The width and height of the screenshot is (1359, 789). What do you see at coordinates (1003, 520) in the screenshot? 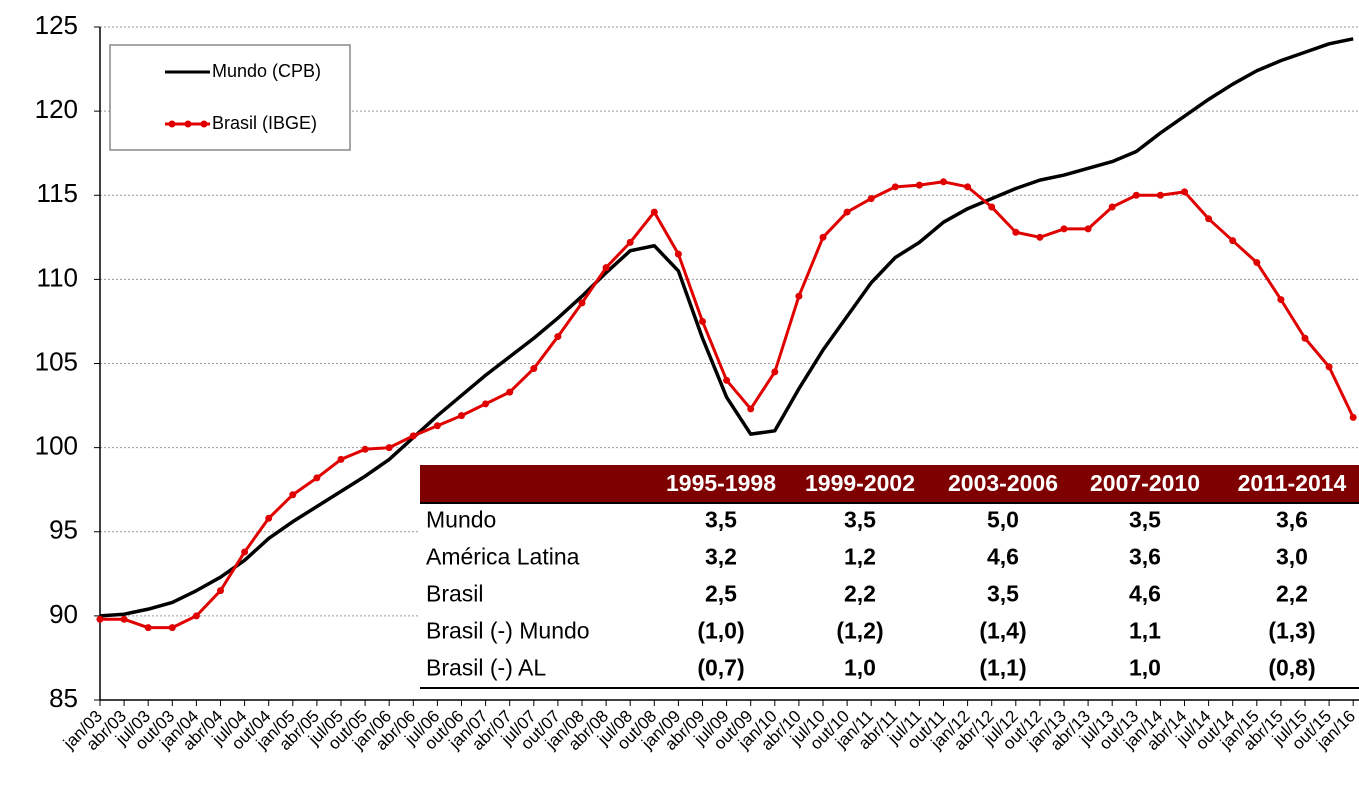
I see `table-cell: 5,0` at bounding box center [1003, 520].